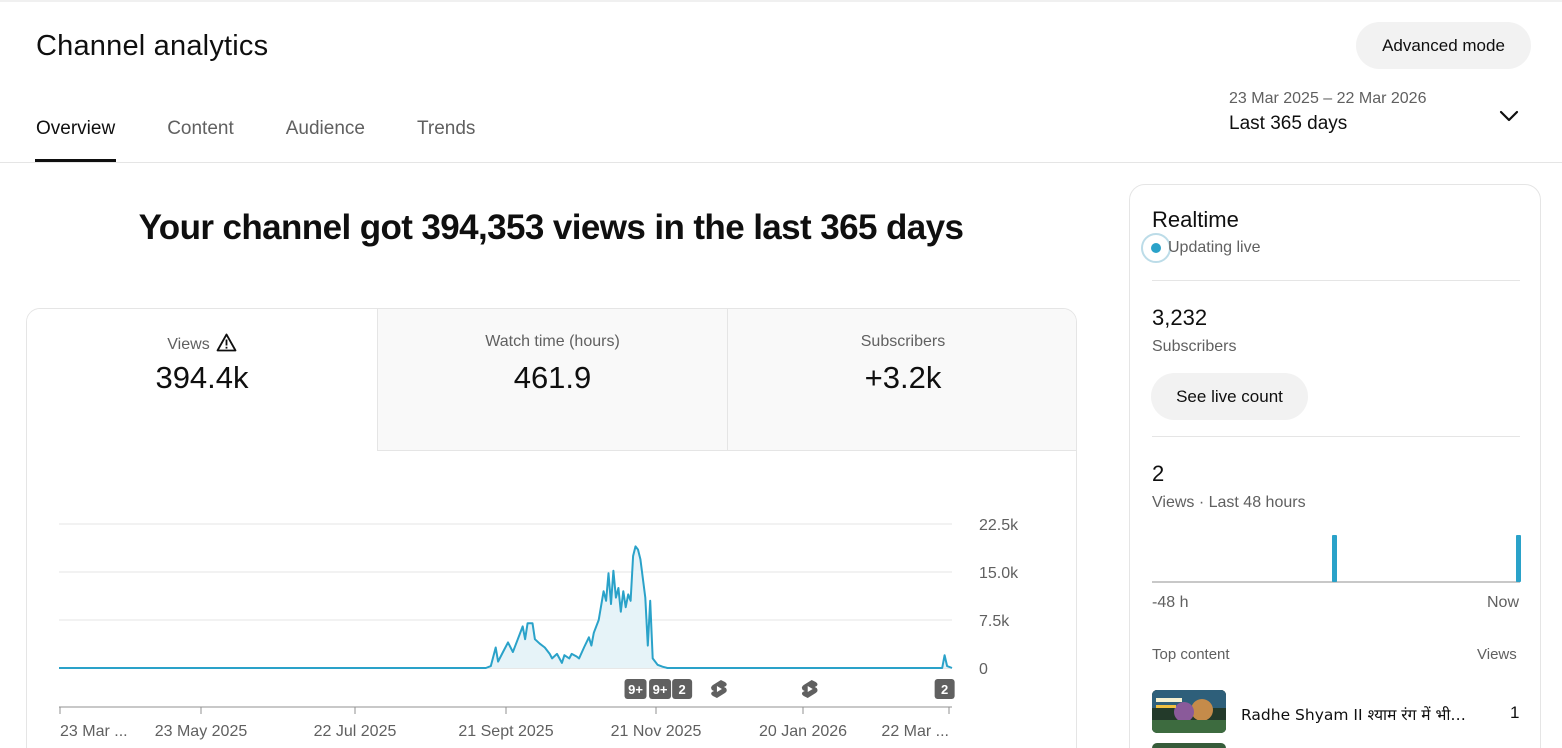 This screenshot has height=748, width=1562. I want to click on tab-overview: Overview, so click(75, 140).